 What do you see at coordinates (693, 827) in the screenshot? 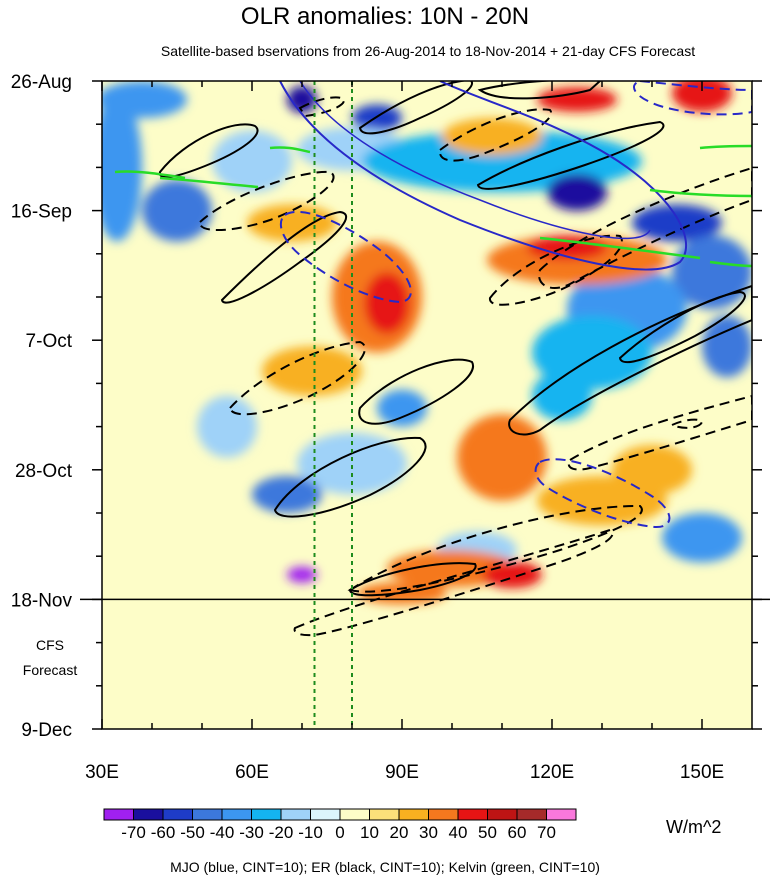
I see `colorbar-units: W/m^2` at bounding box center [693, 827].